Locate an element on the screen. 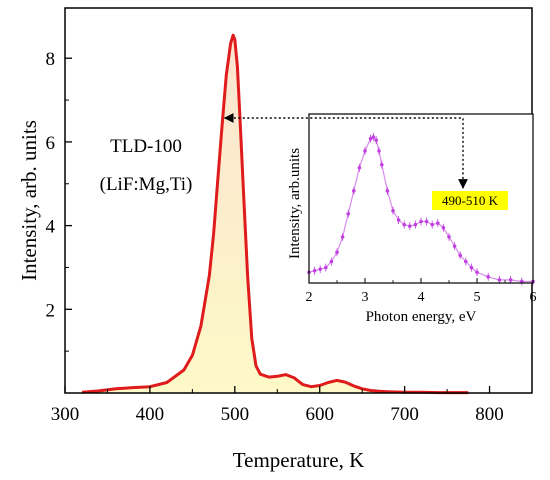 The height and width of the screenshot is (480, 550). inset-y-axis-label: Intensity, arb.units is located at coordinates (295, 203).